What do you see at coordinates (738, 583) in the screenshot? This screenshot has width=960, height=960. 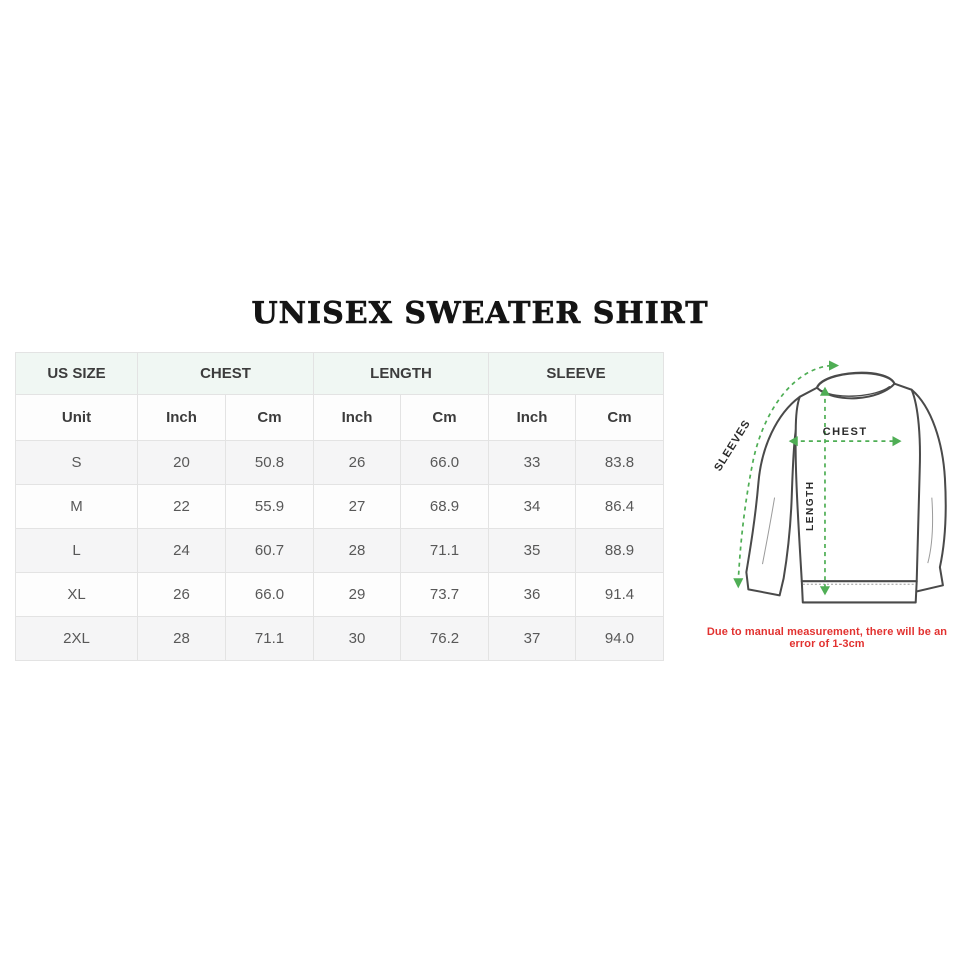 I see `sleeve-arrowhead-bottom` at bounding box center [738, 583].